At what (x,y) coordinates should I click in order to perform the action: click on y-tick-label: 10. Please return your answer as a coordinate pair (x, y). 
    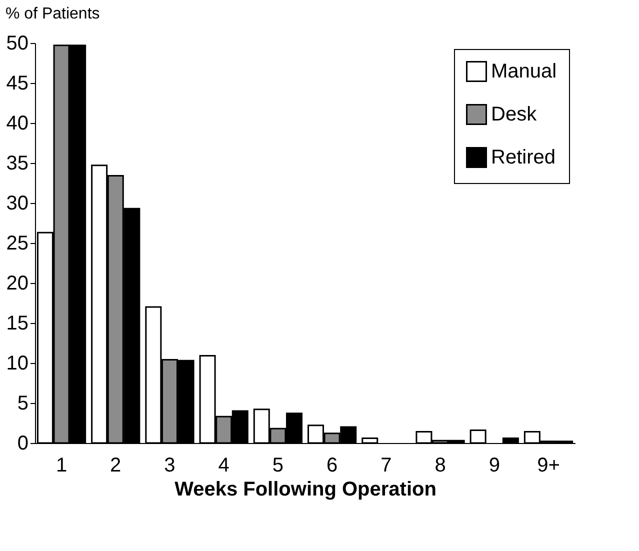
    Looking at the image, I should click on (17, 363).